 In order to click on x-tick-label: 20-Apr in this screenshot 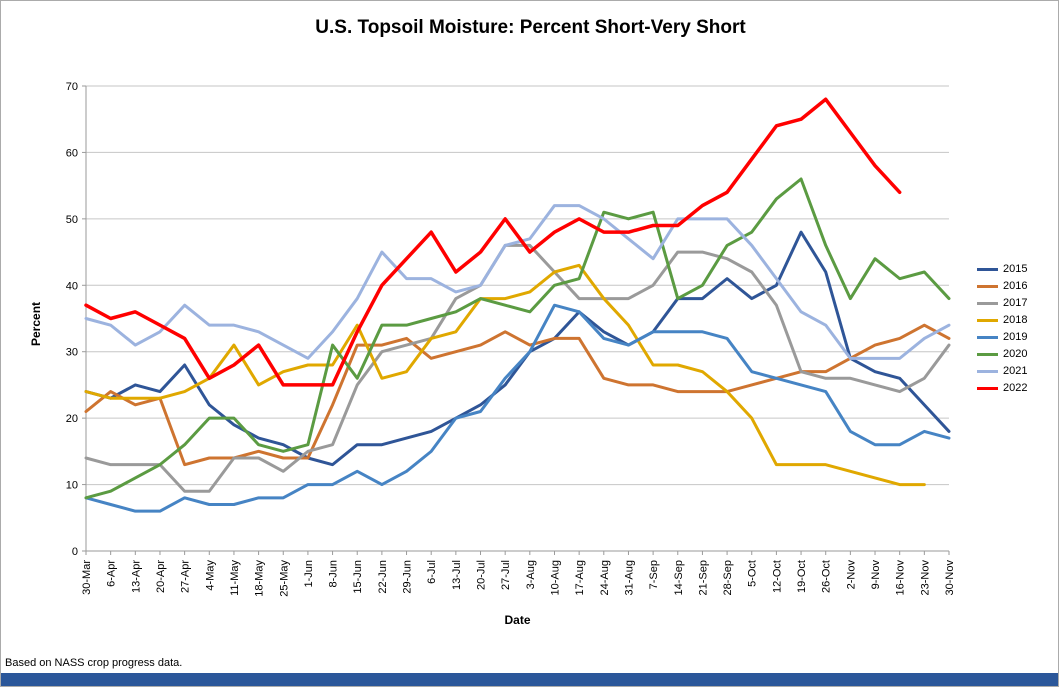, I will do `click(161, 576)`.